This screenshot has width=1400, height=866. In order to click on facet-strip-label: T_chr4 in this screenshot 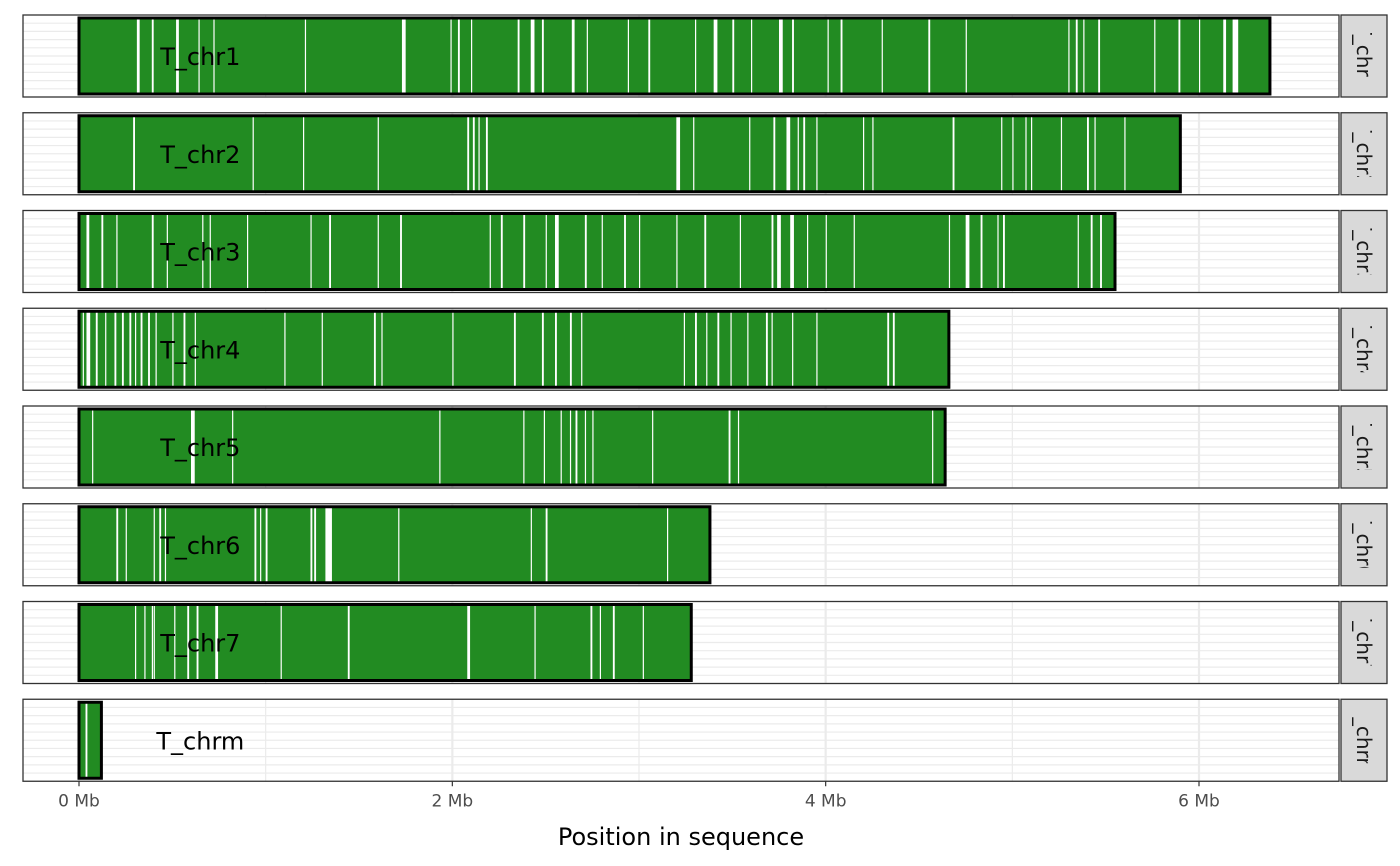, I will do `click(1364, 349)`.